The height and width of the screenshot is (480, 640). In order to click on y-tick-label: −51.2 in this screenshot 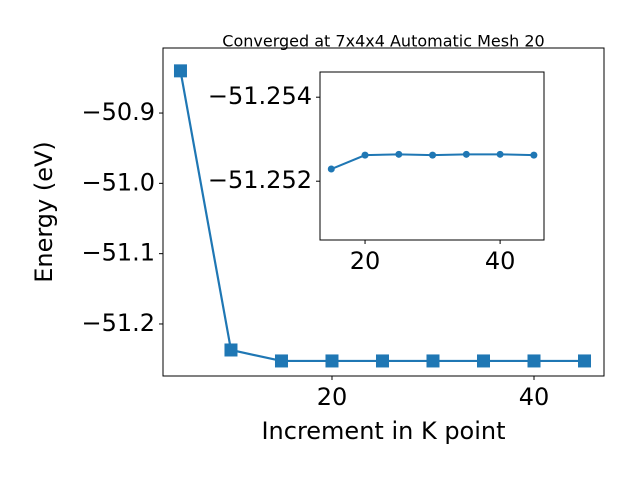, I will do `click(118, 323)`.